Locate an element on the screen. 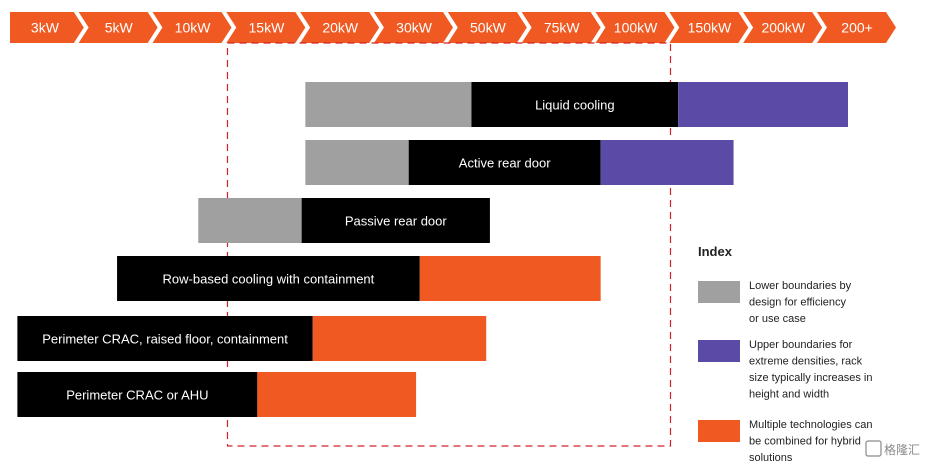  scale-label-30kw: 30kW is located at coordinates (414, 28).